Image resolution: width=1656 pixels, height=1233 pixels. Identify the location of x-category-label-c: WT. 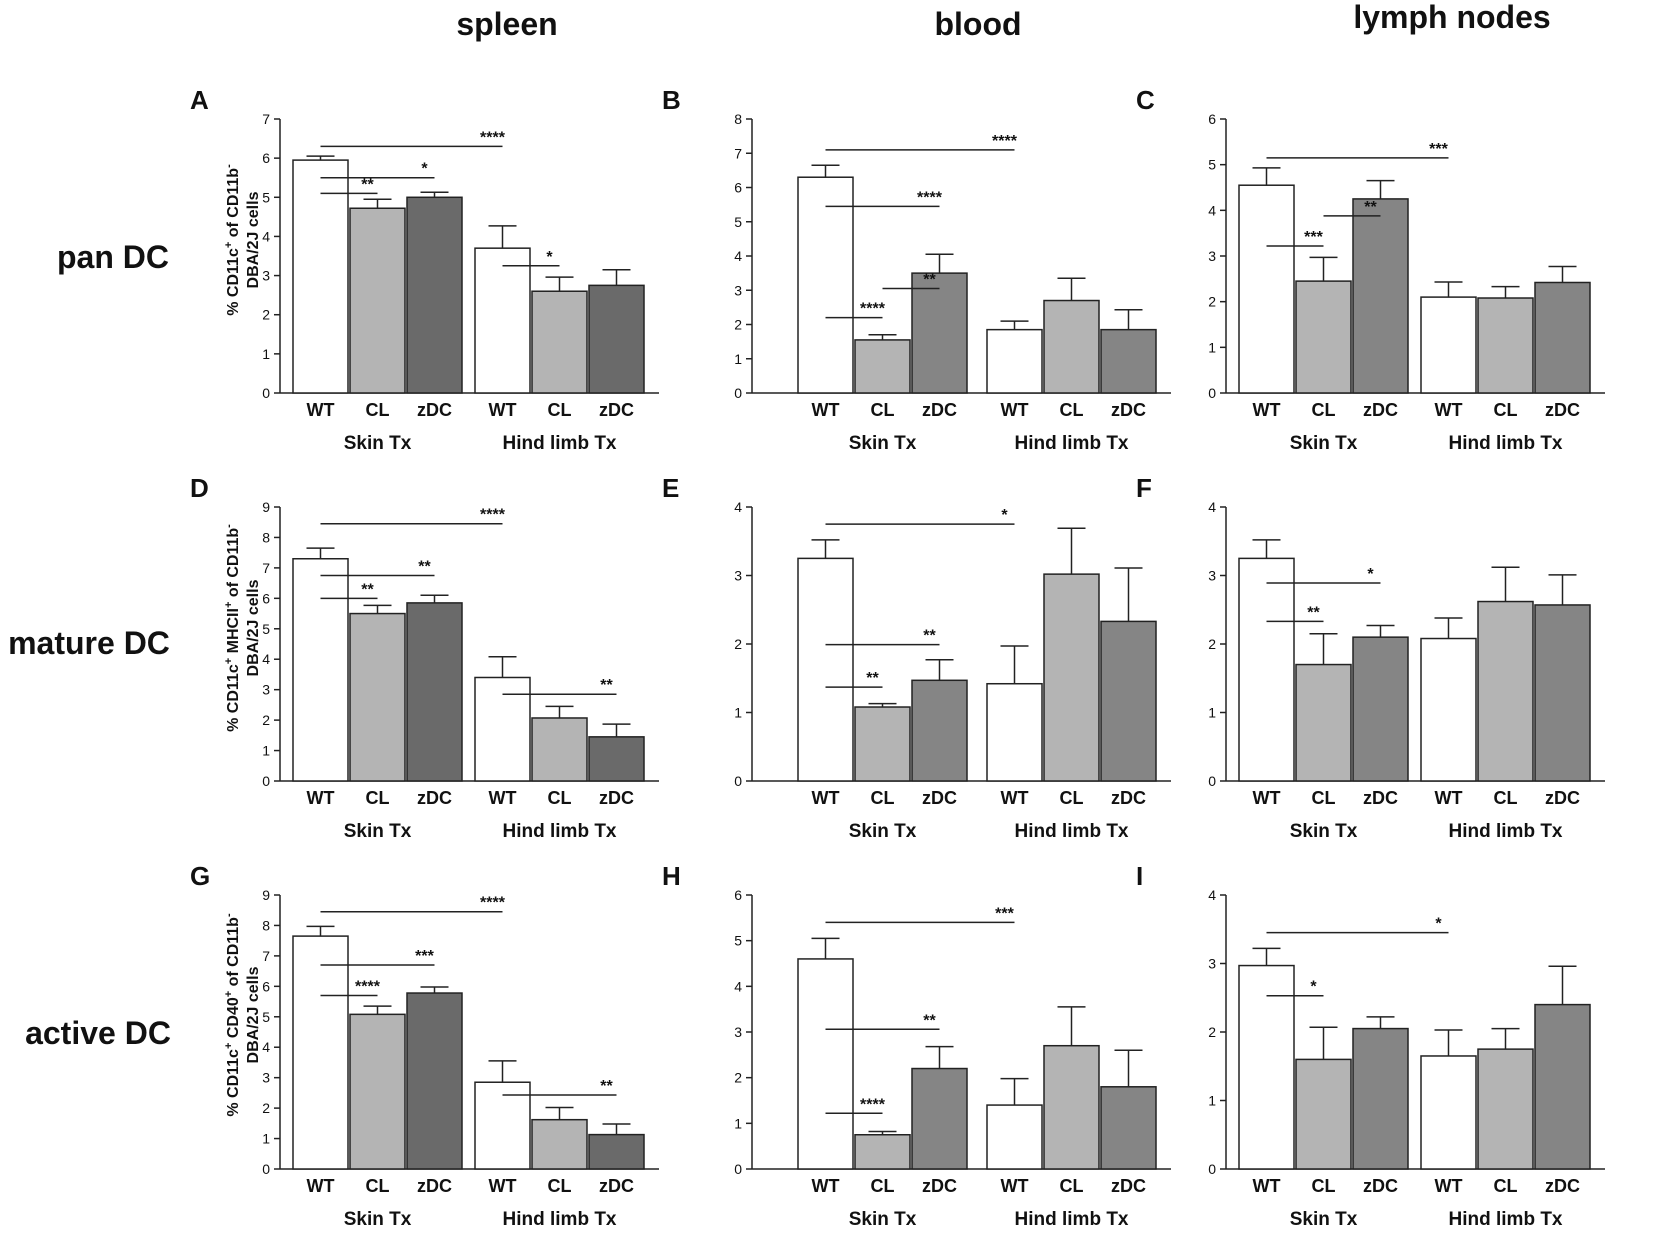
(1449, 410).